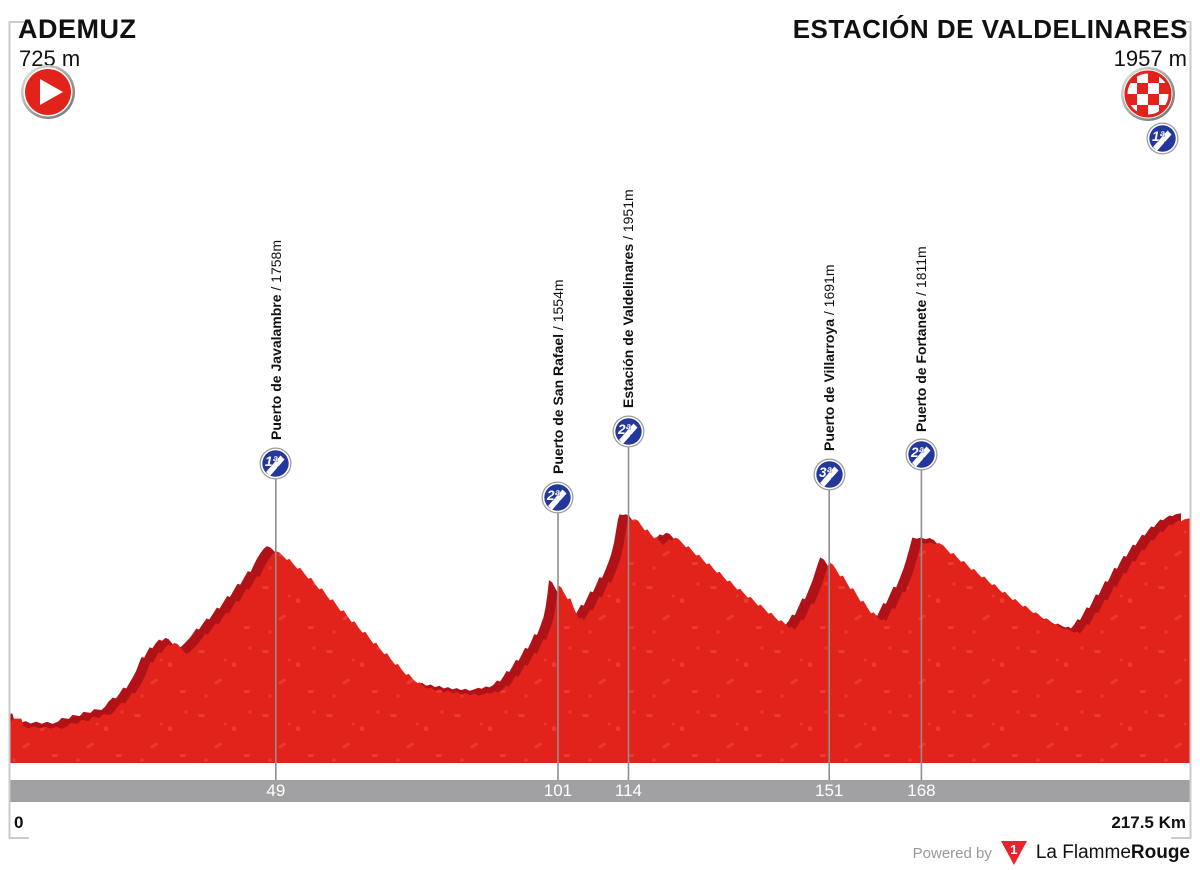 Image resolution: width=1200 pixels, height=870 pixels. I want to click on climb-label: Puerto de Fortanete / 1811m, so click(921, 339).